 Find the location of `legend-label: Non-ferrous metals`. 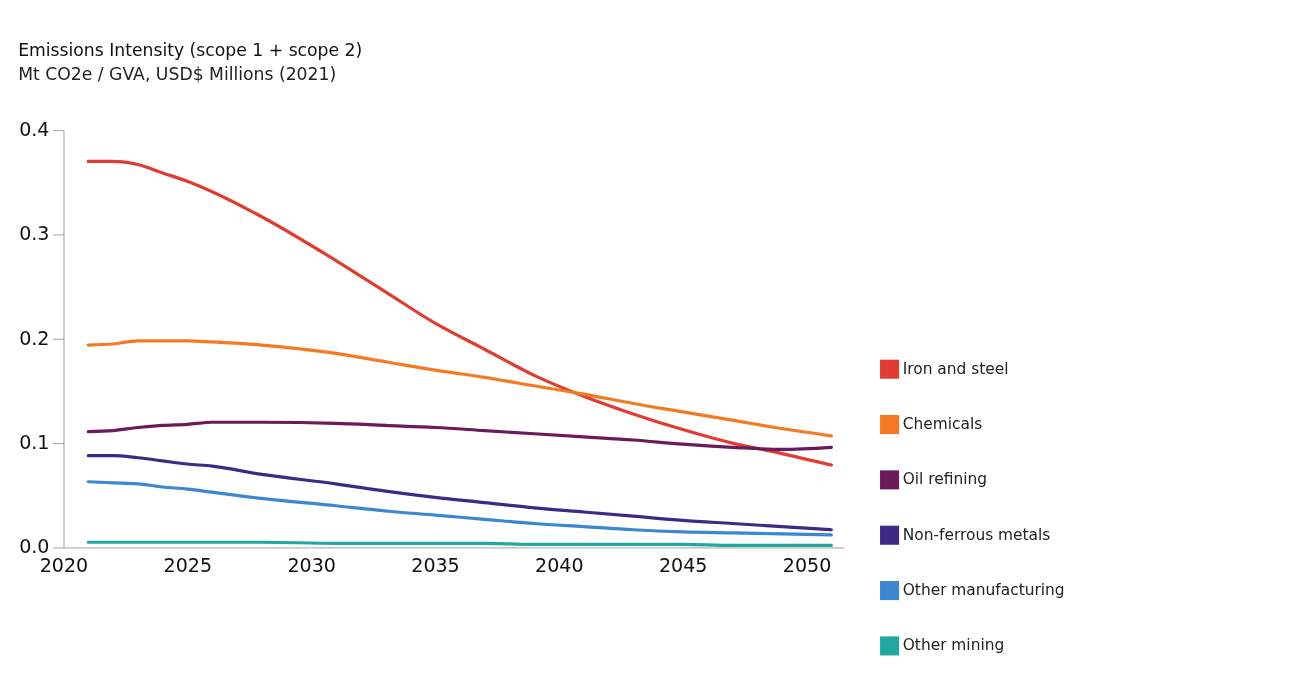

legend-label: Non-ferrous metals is located at coordinates (976, 534).